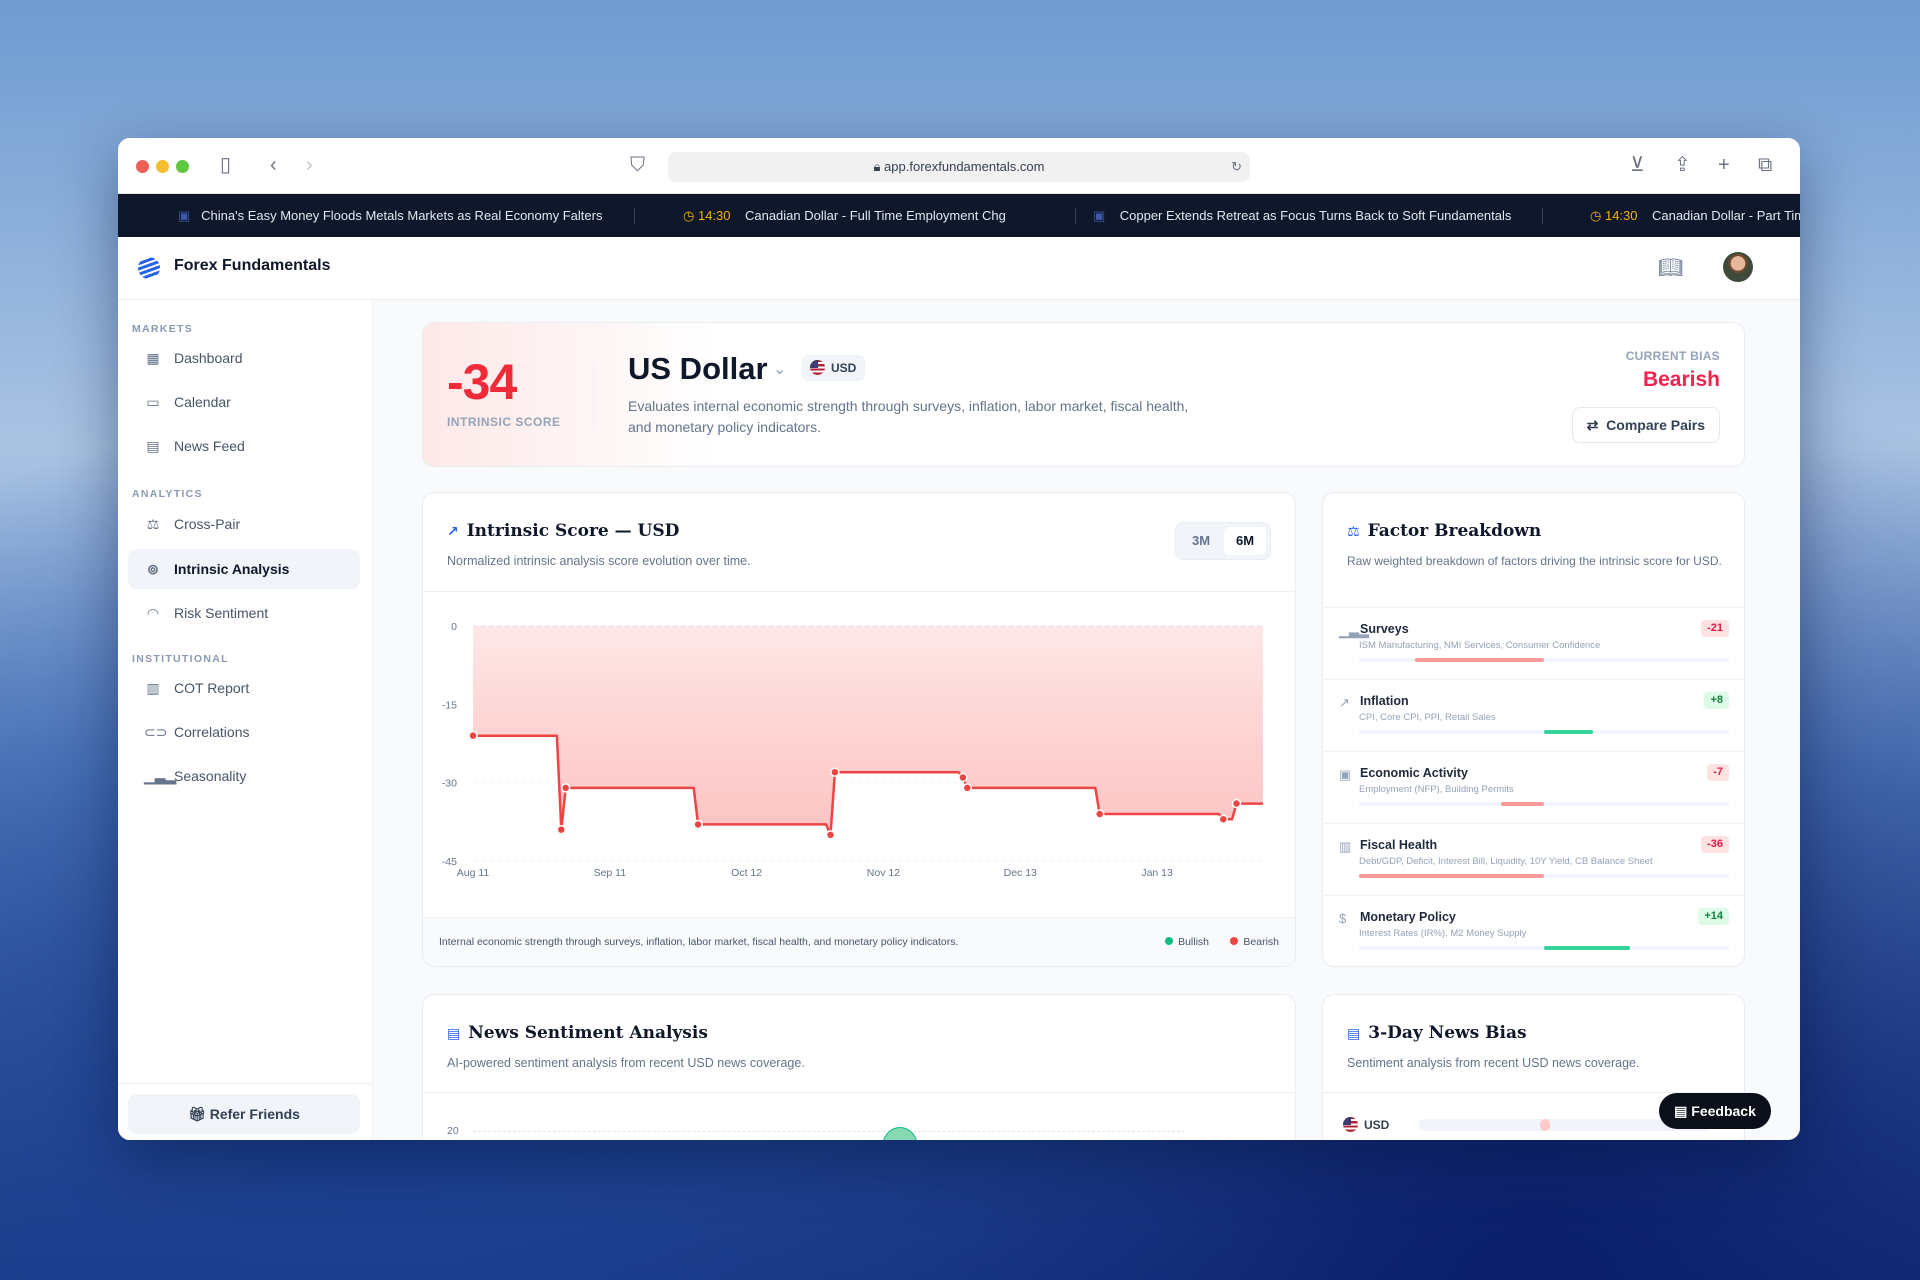 This screenshot has width=1920, height=1280. Describe the element at coordinates (149, 268) in the screenshot. I see `brand-logo` at that location.